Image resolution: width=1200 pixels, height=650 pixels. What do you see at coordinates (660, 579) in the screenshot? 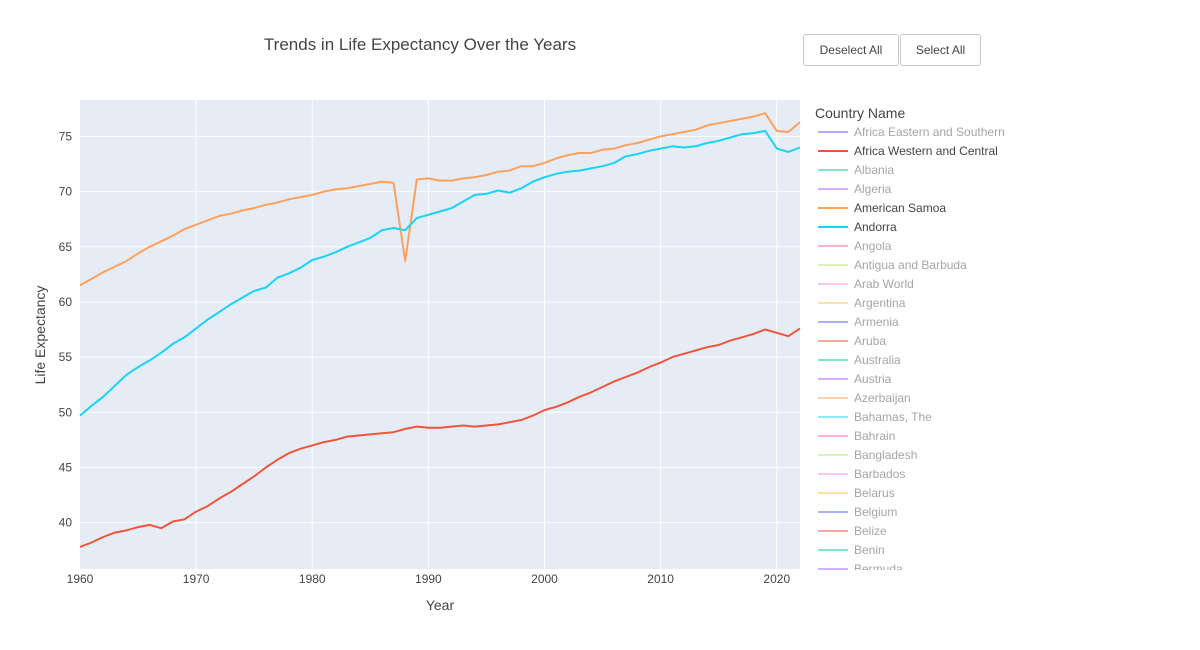
I see `x-tick-label: 2010` at bounding box center [660, 579].